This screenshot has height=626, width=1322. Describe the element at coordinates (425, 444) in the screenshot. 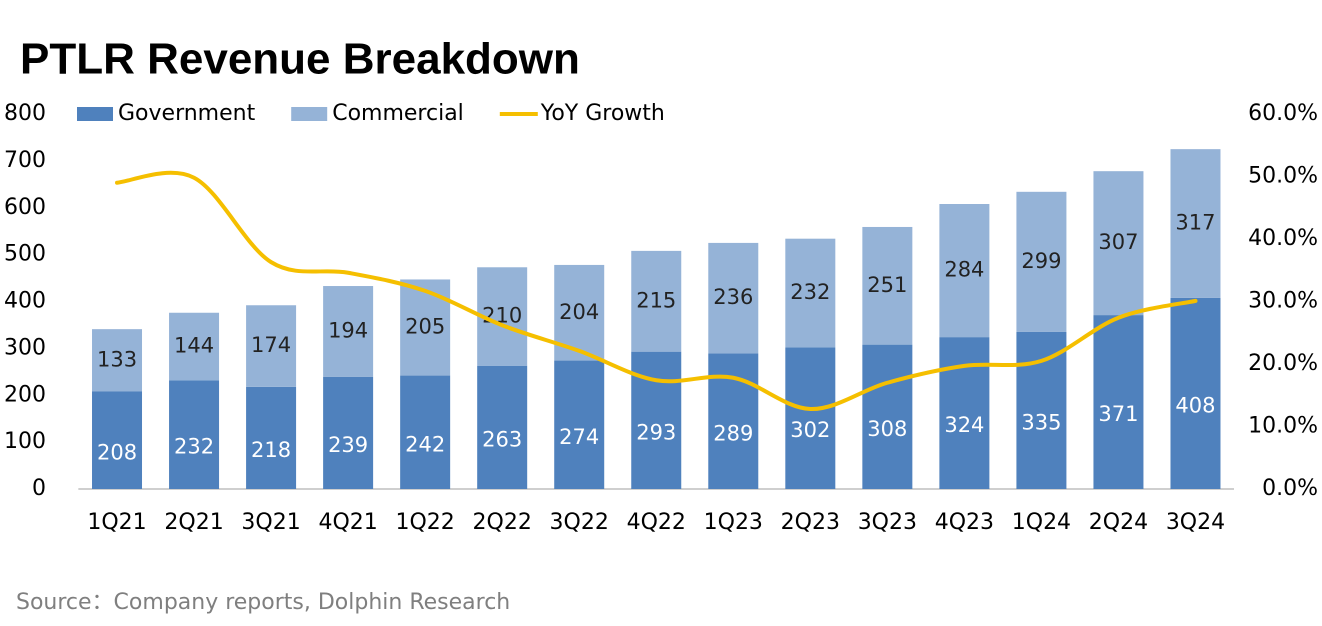

I see `data-label: 242` at that location.